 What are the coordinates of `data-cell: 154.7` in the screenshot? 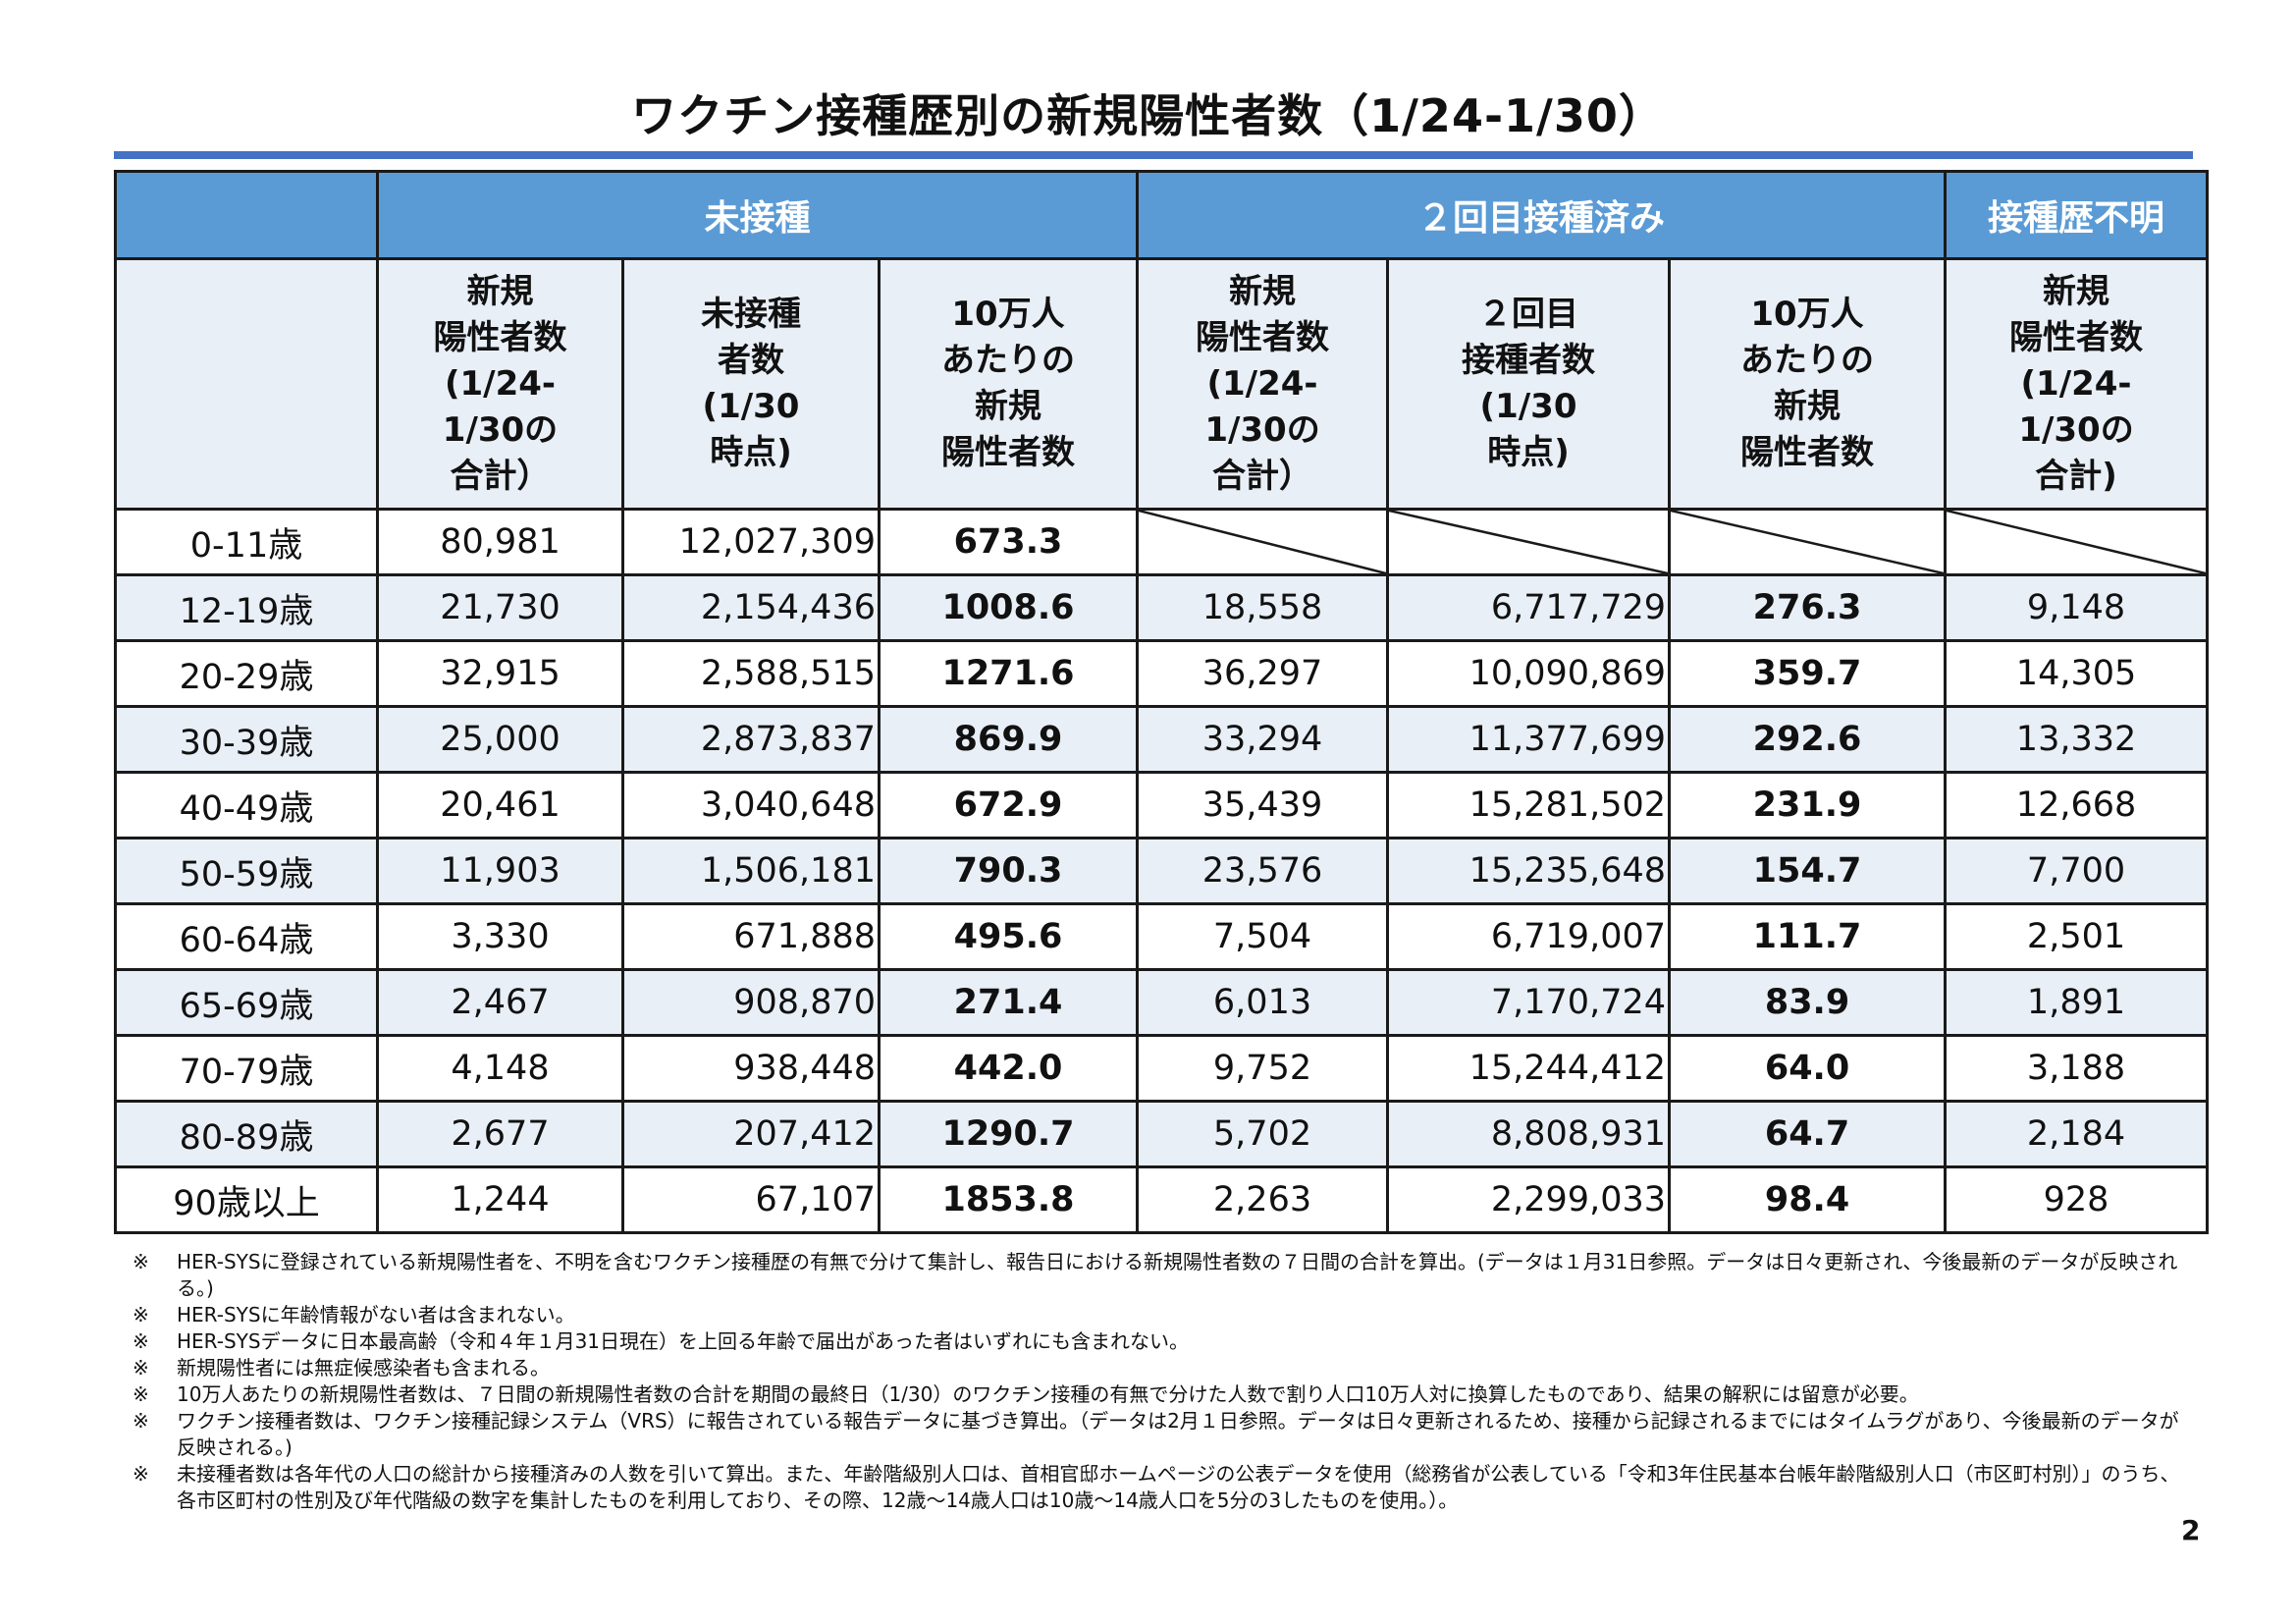 It's located at (1808, 871).